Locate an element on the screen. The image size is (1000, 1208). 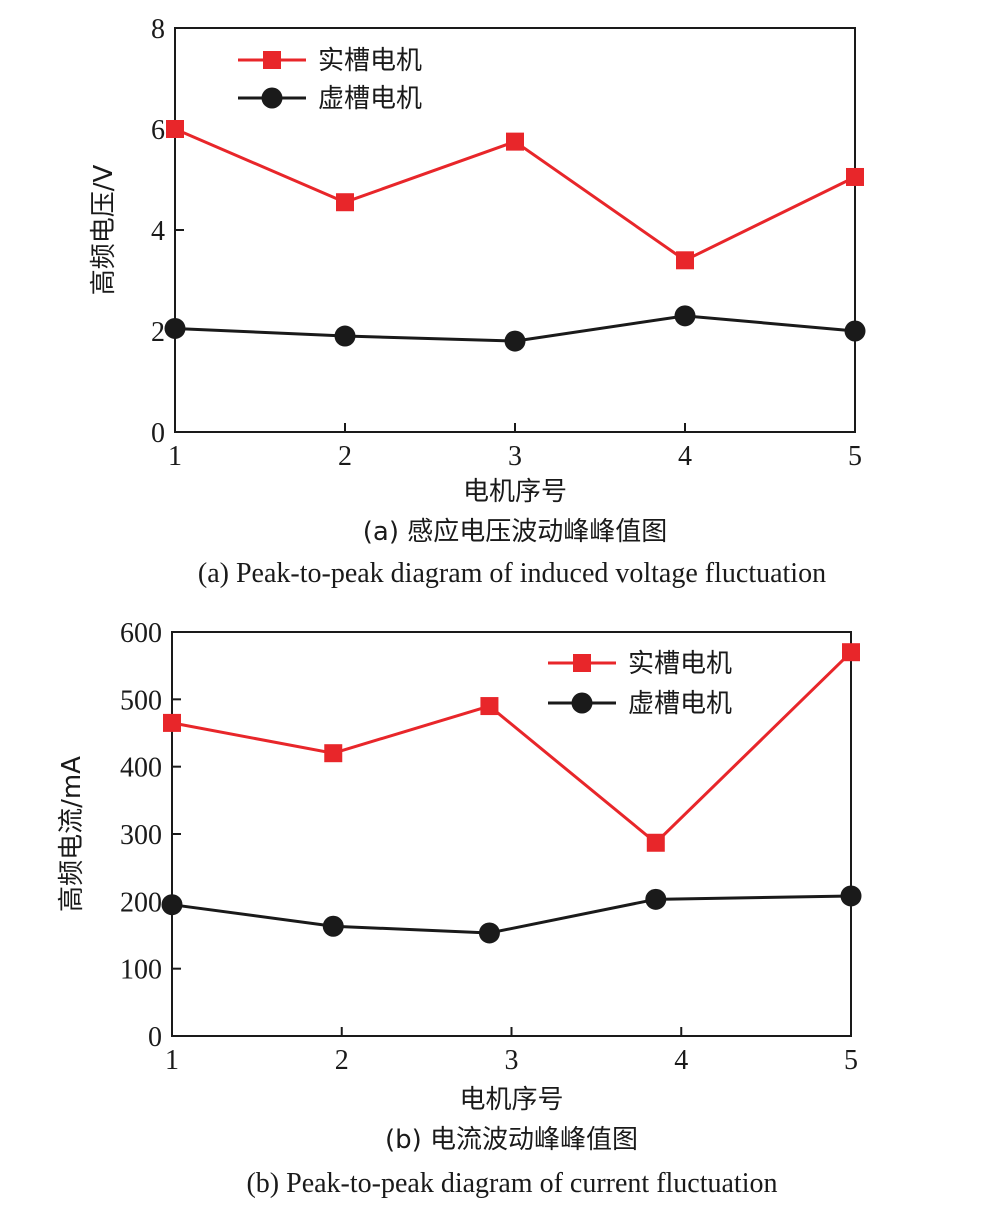
chart-2-caption-cn: (b) 电流波动峰峰值图 is located at coordinates (511, 1140).